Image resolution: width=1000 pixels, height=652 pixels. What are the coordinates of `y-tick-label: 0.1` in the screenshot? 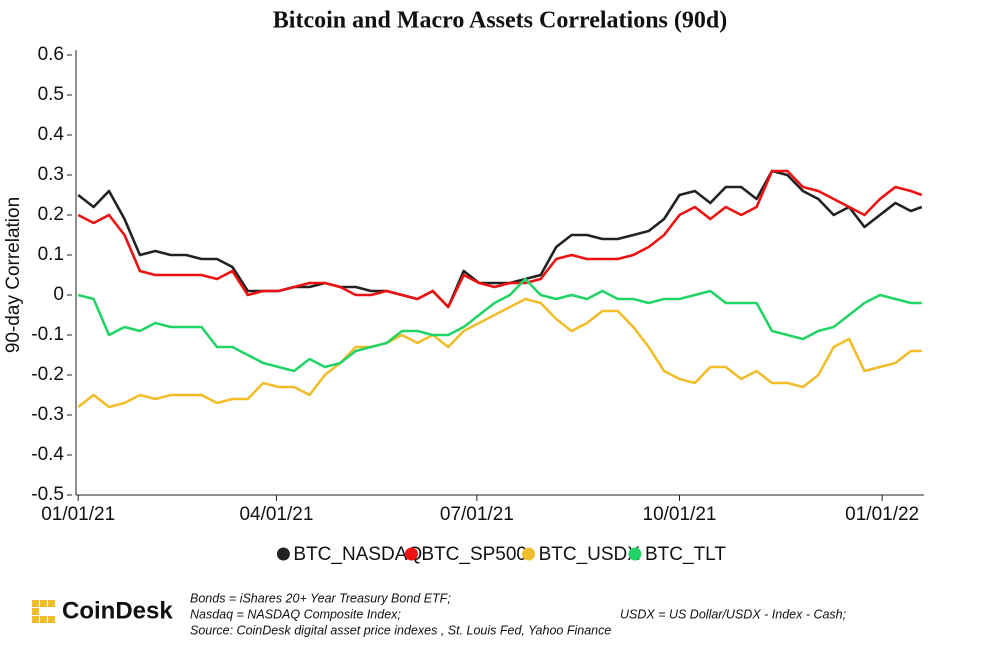 It's located at (51, 254).